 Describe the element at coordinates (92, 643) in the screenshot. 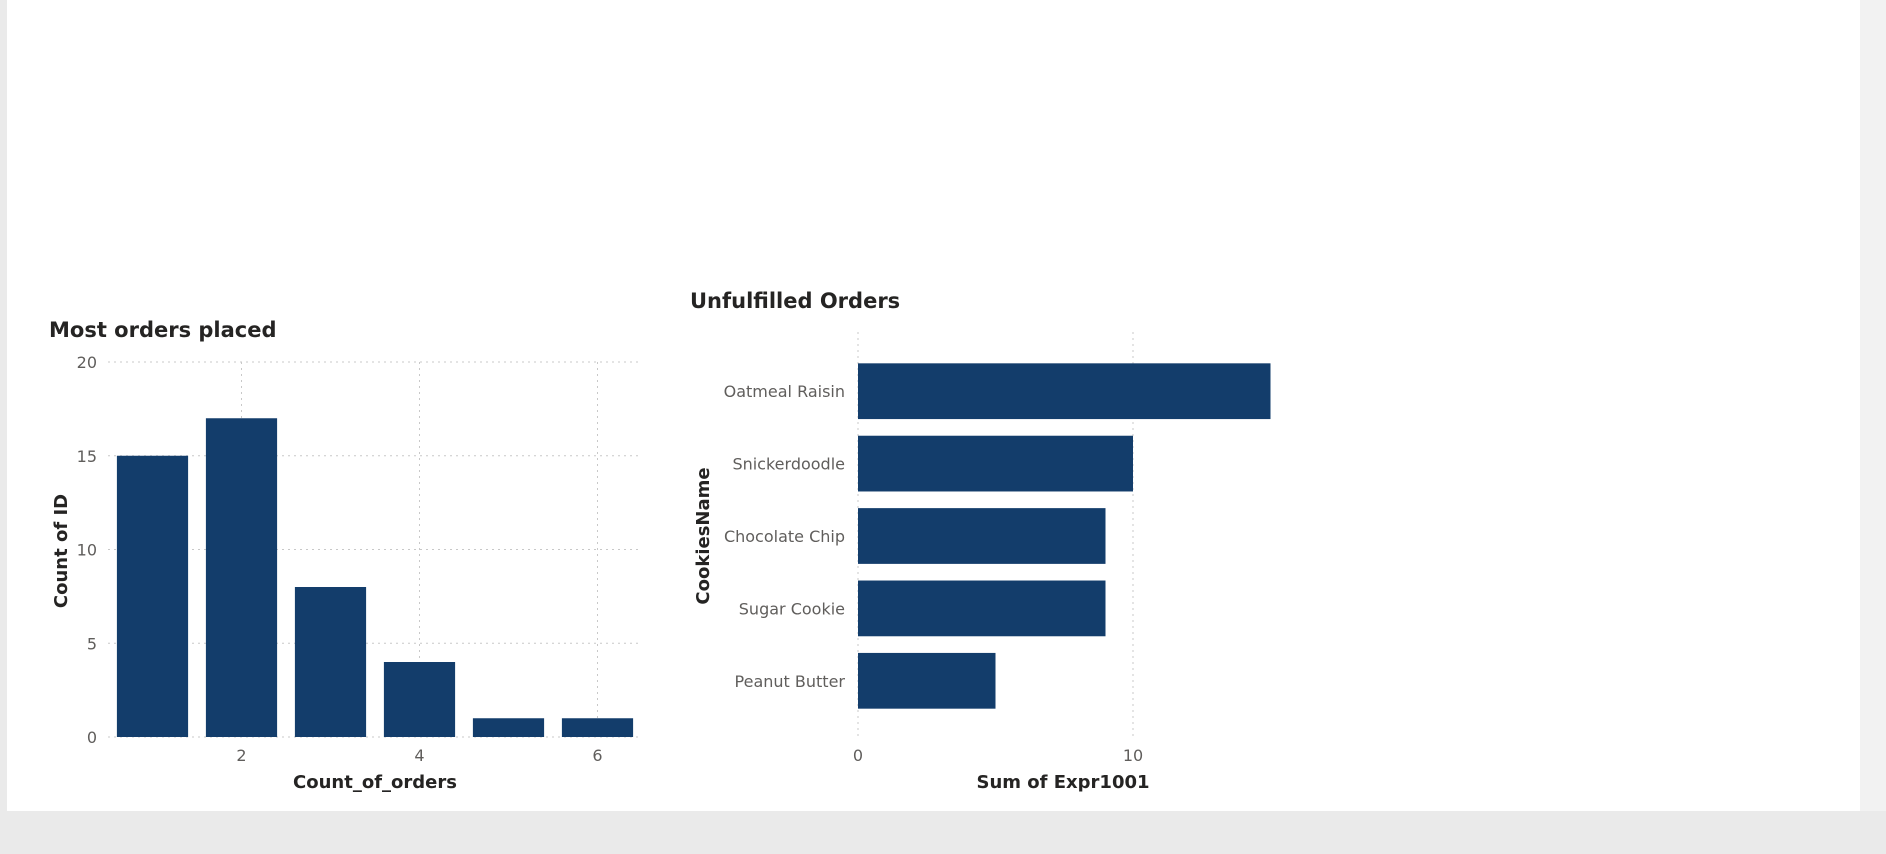

I see `chart1-y-tick-label: 5` at that location.